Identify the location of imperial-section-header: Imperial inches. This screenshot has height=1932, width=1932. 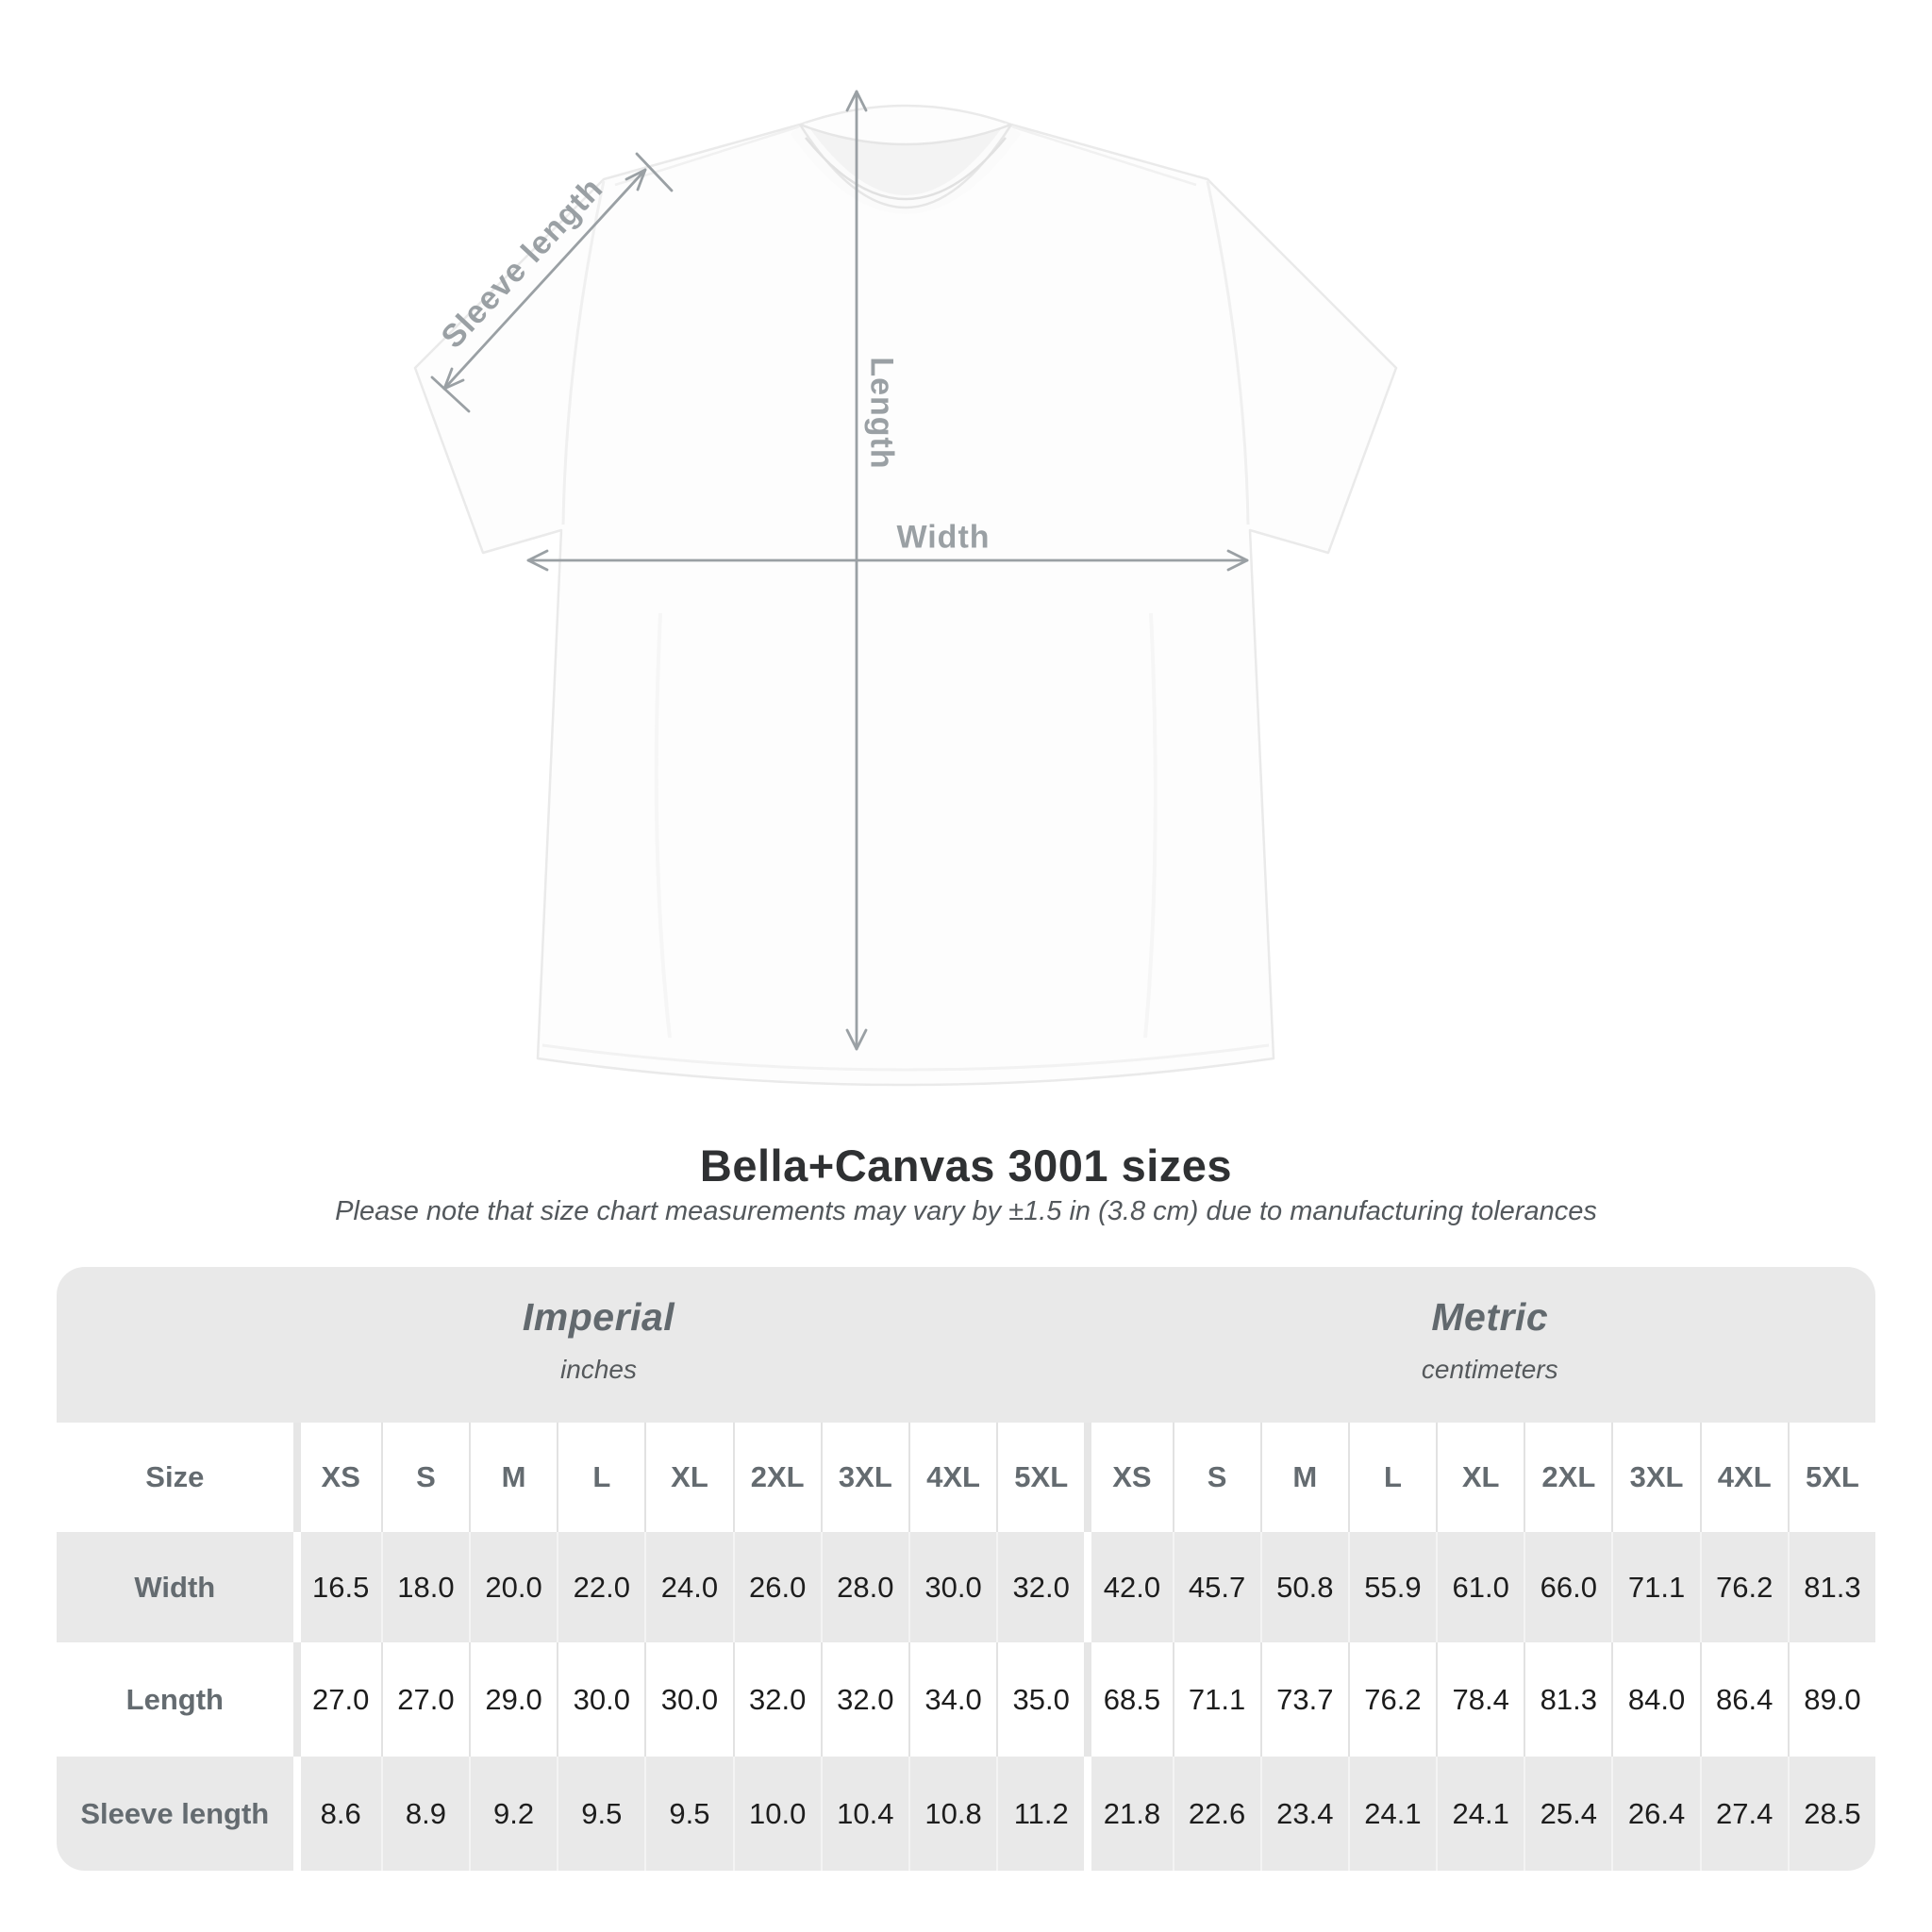
(599, 1345).